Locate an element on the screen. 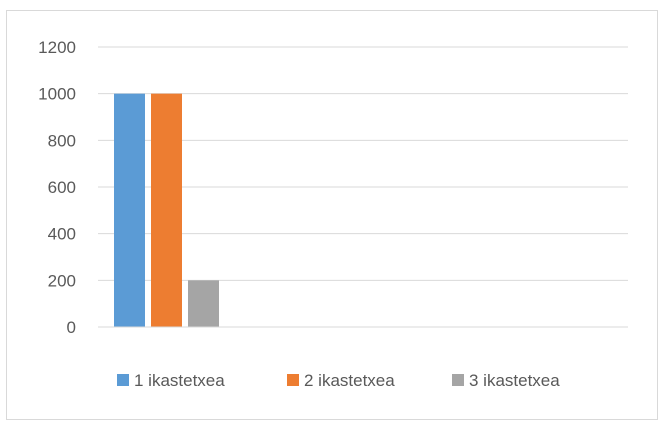  bar-2-ikastetxea is located at coordinates (166, 210).